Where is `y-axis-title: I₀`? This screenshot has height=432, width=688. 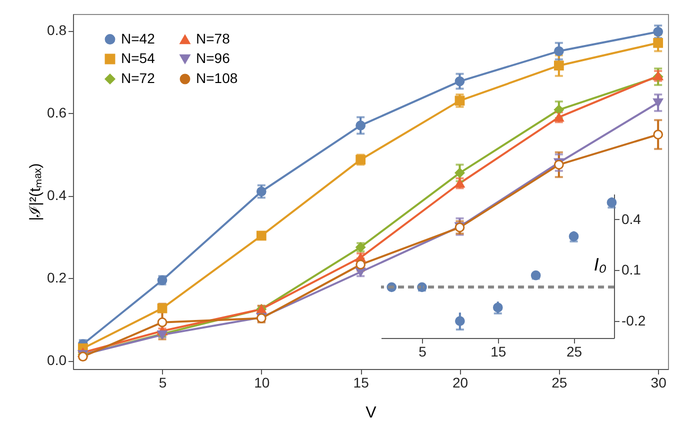
y-axis-title: I₀ is located at coordinates (600, 264).